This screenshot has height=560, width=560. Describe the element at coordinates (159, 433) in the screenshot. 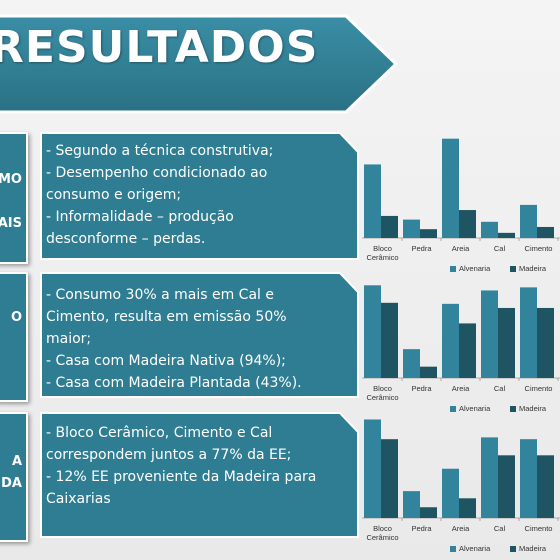

I see `row-3-line: - Bloco Cerâmico, Cimento e Cal` at that location.